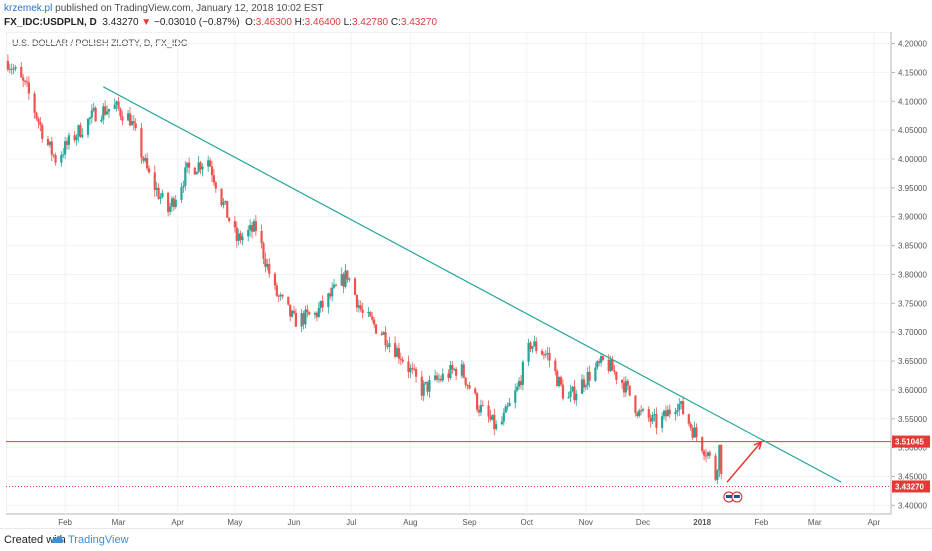 The height and width of the screenshot is (551, 932). What do you see at coordinates (912, 476) in the screenshot?
I see `y-tick-label: 3.45000` at bounding box center [912, 476].